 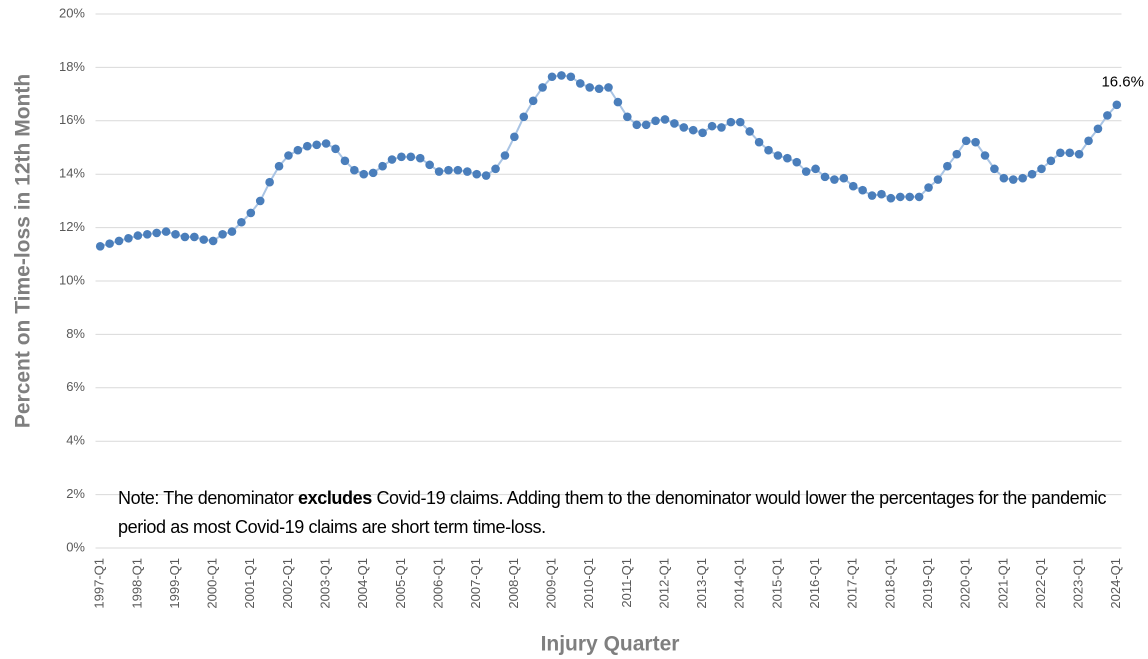 I want to click on x-tick-label: 2000-Q1, so click(x=212, y=583).